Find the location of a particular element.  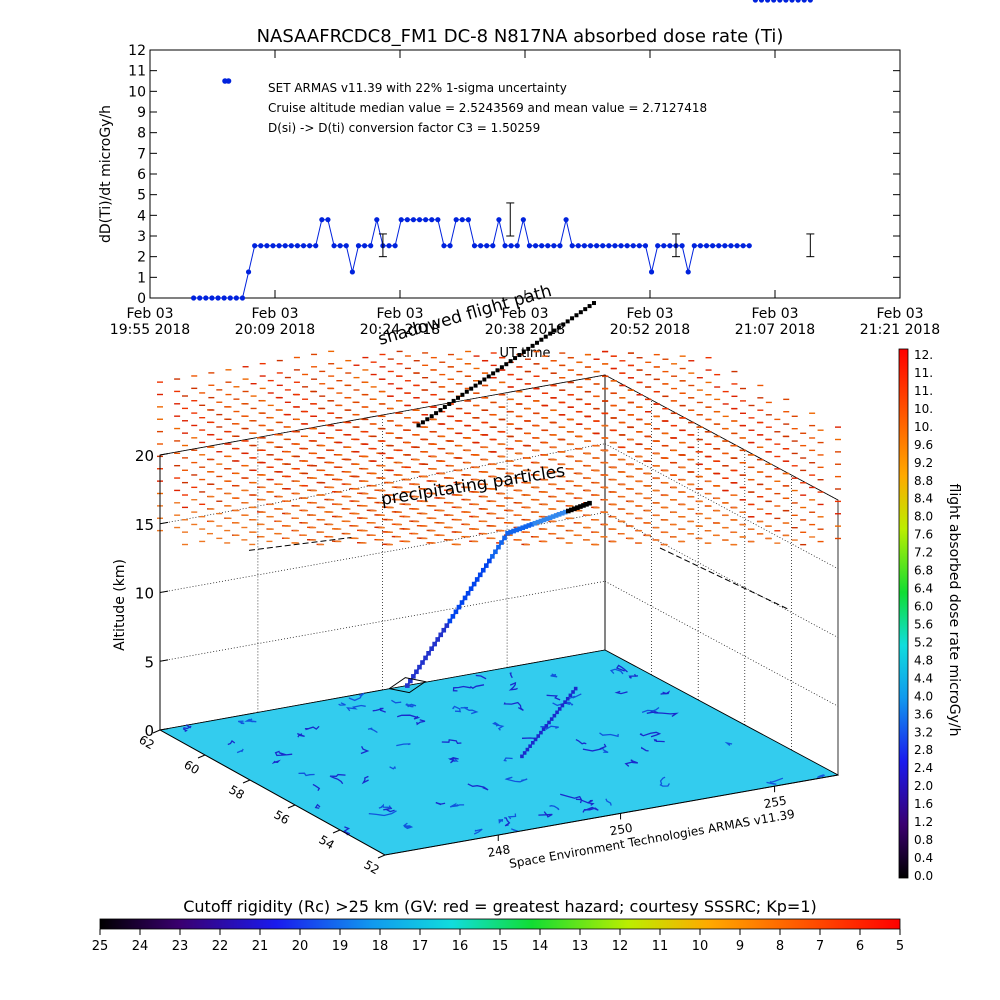

latitude-tick-label: 62 is located at coordinates (147, 742).